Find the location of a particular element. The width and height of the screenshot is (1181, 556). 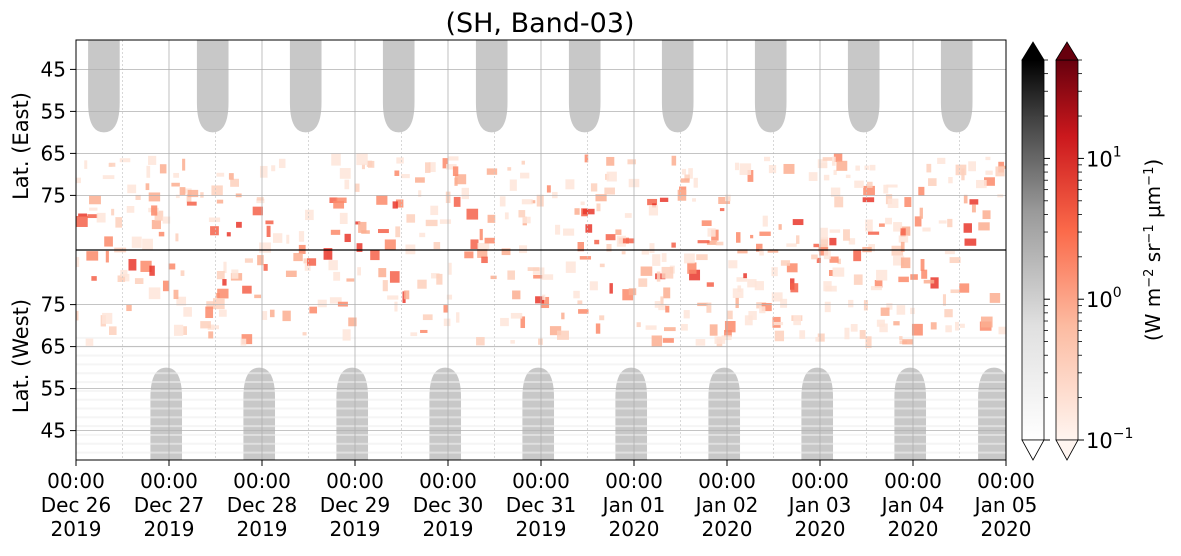

x-tick-label-4-year: 2019 is located at coordinates (448, 529).